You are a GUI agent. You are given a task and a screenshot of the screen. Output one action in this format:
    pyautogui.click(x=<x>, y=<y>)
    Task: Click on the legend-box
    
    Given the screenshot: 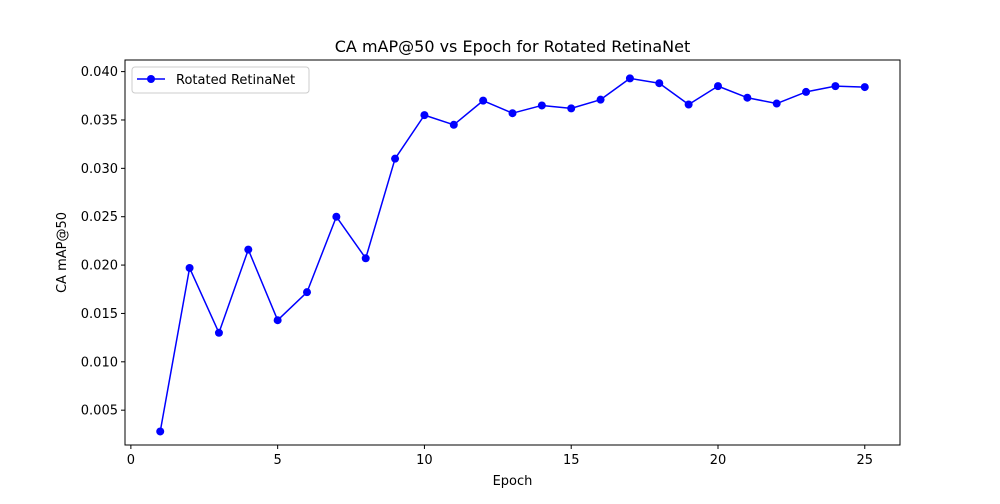 What is the action you would take?
    pyautogui.click(x=220, y=80)
    